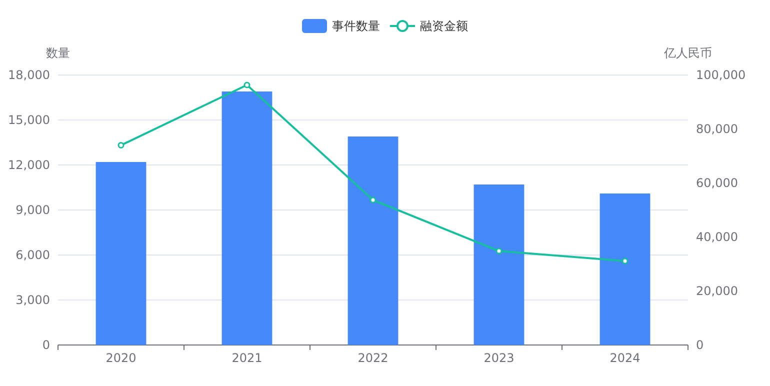  What do you see at coordinates (717, 183) in the screenshot?
I see `y2-tick-label: 60,000` at bounding box center [717, 183].